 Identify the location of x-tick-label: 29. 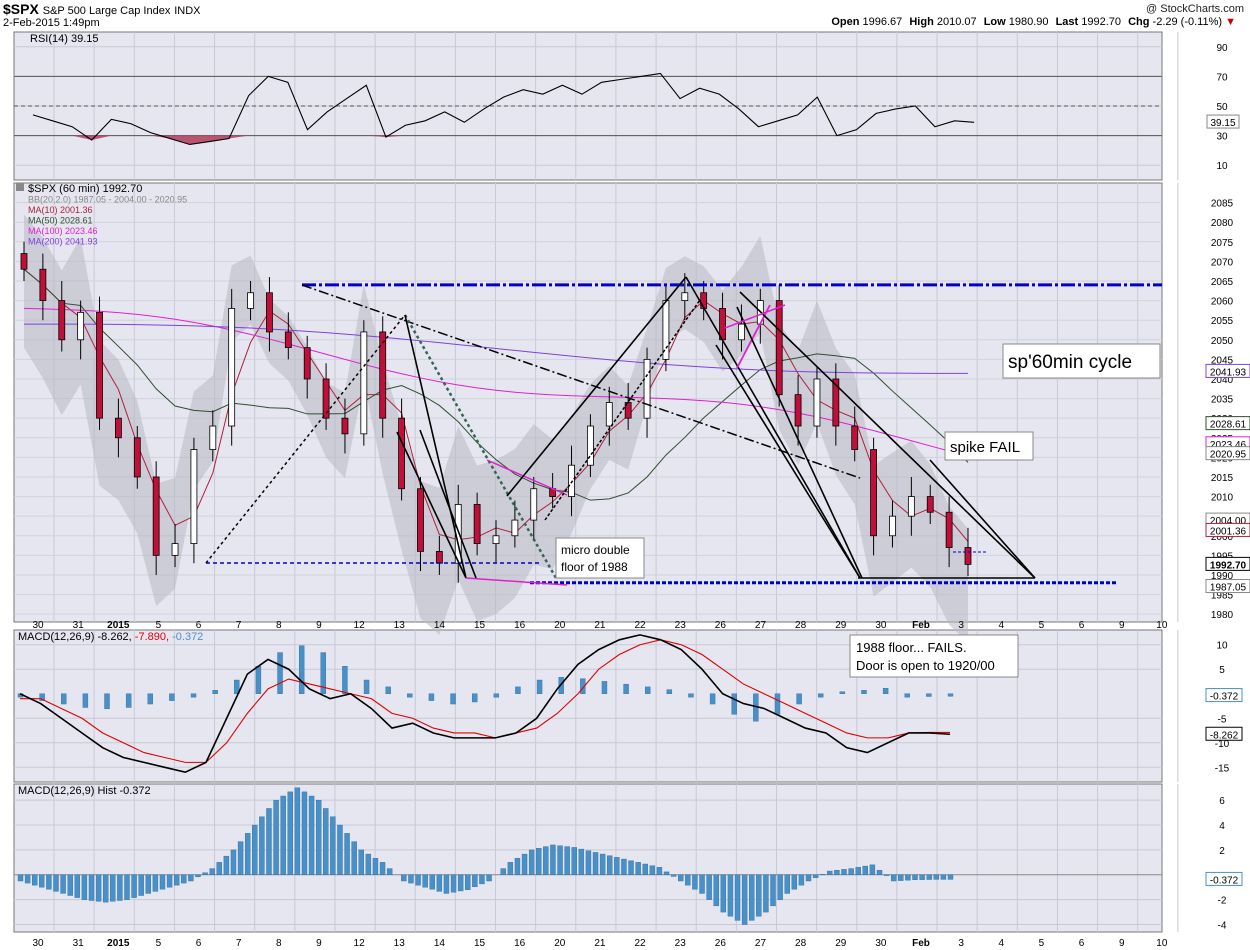
(841, 625).